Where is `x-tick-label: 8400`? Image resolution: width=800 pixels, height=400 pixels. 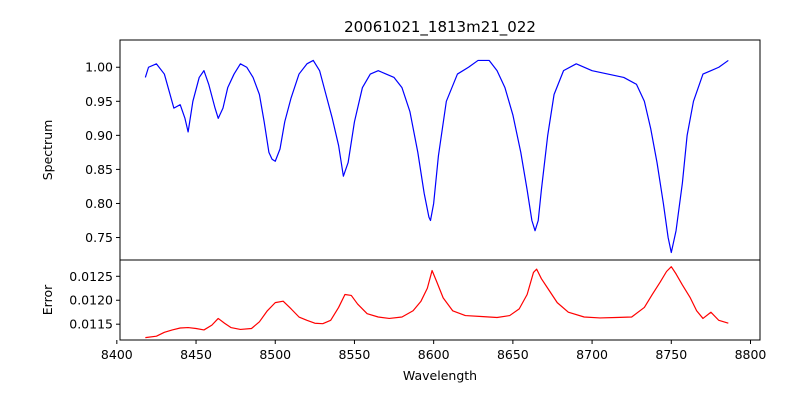
x-tick-label: 8400 is located at coordinates (117, 354).